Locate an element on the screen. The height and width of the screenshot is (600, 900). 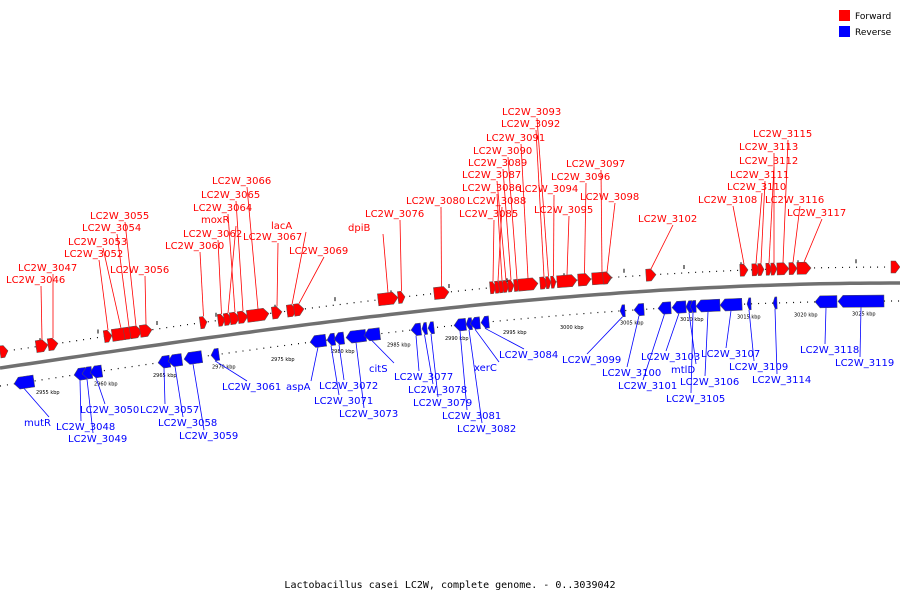
reverse-gene-label: LC2W_3081 is located at coordinates (471, 416).